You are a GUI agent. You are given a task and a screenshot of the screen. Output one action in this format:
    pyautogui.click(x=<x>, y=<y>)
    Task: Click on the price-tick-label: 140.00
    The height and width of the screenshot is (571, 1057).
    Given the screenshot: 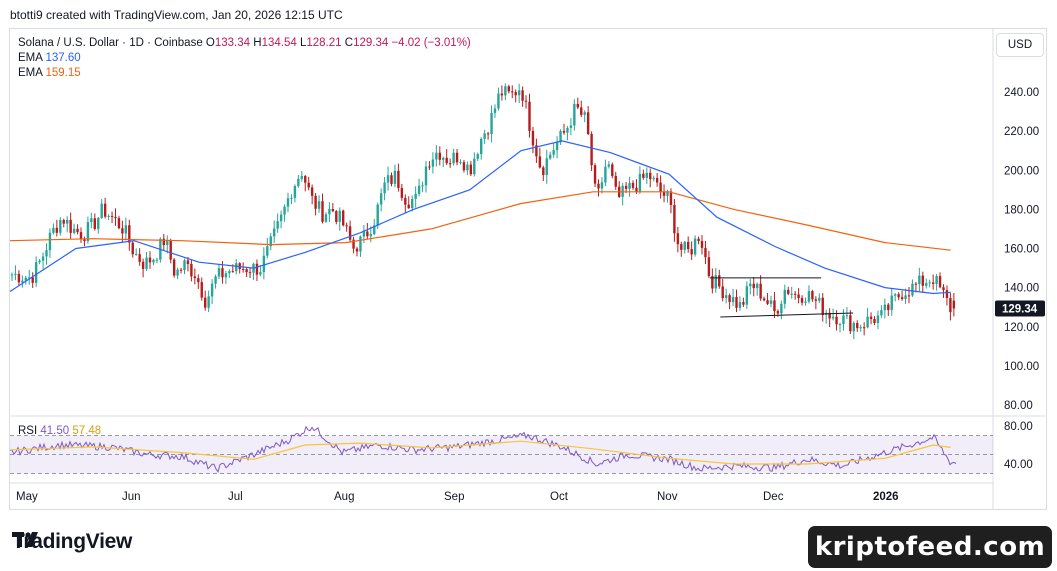 What is the action you would take?
    pyautogui.click(x=1021, y=289)
    